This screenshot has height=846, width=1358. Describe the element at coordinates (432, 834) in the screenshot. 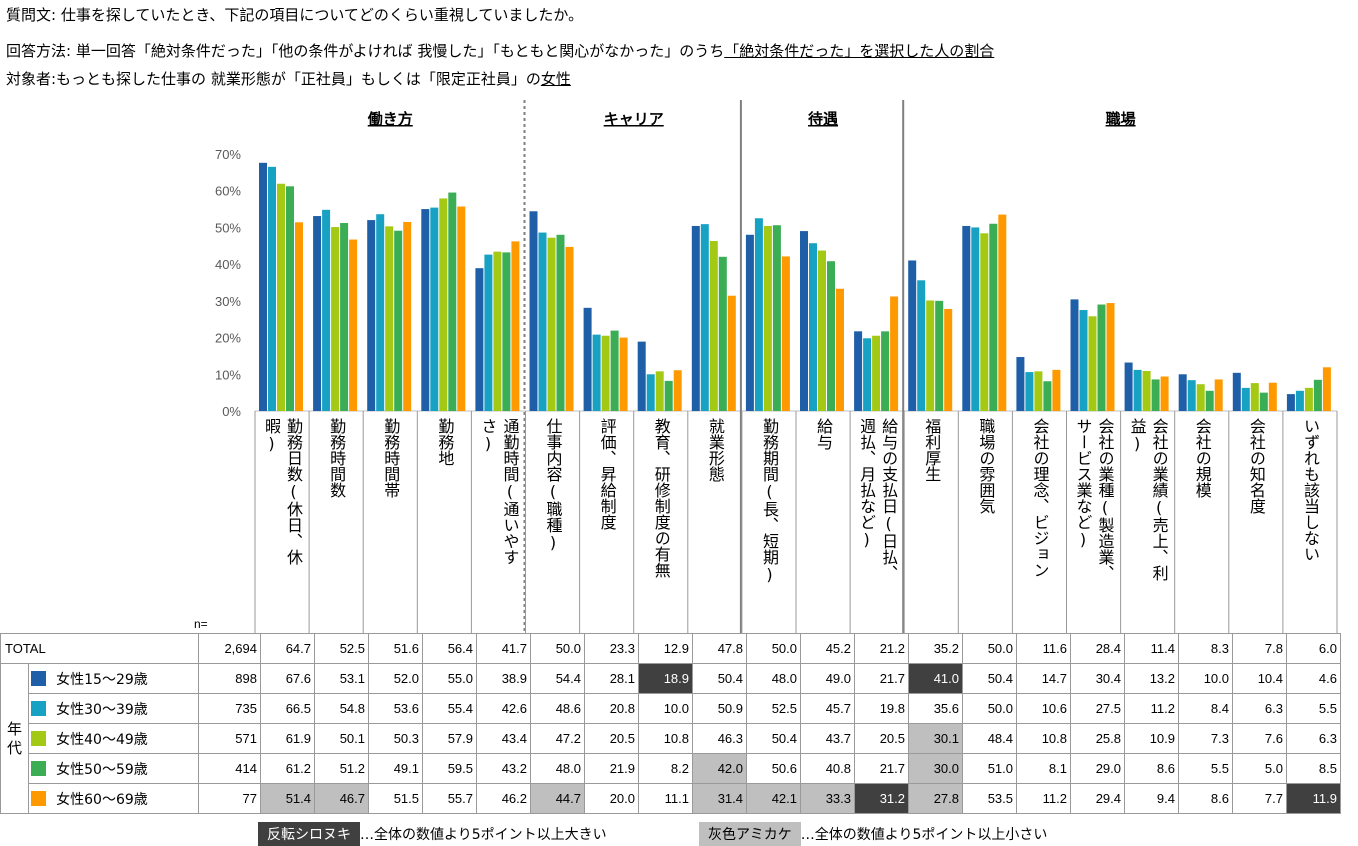

I see `legend-high: 反転シロヌキ …全体の数値より5ポイント以上大きい` at that location.